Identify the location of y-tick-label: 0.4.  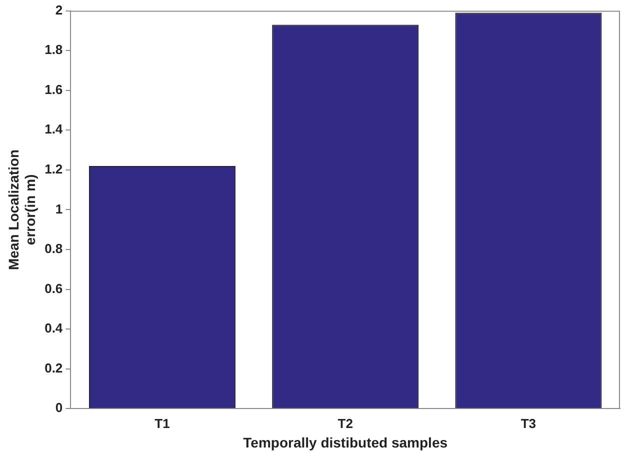
(54, 328).